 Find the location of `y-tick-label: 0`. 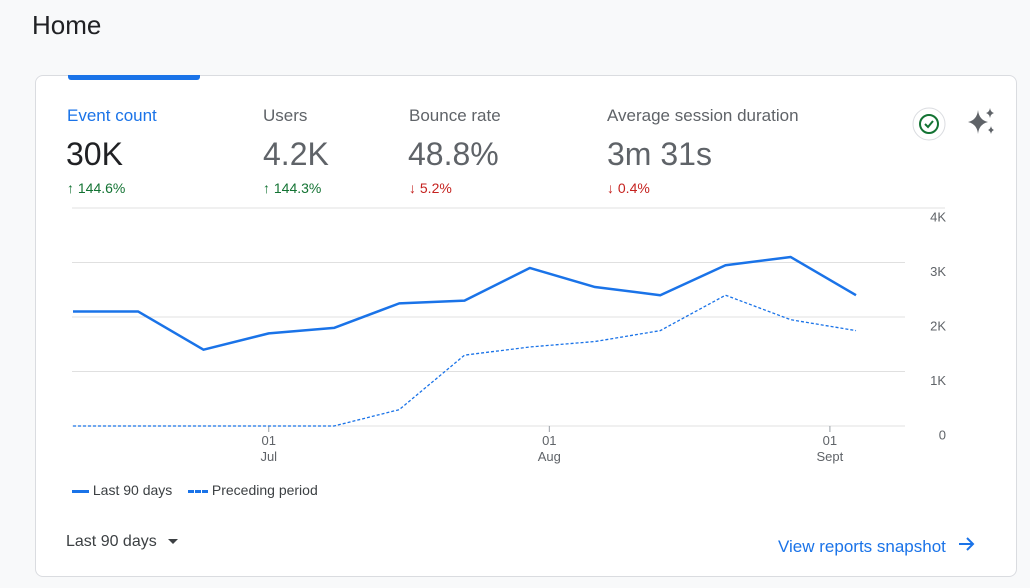

y-tick-label: 0 is located at coordinates (942, 434).